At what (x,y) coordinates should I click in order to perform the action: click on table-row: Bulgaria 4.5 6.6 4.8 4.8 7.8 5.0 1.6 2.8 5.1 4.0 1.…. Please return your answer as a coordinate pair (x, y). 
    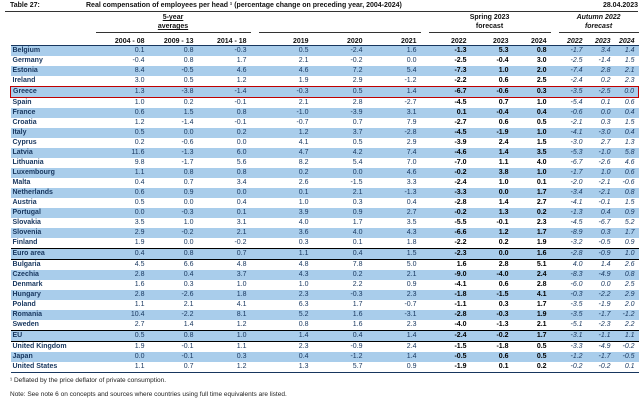
    Looking at the image, I should click on (325, 264).